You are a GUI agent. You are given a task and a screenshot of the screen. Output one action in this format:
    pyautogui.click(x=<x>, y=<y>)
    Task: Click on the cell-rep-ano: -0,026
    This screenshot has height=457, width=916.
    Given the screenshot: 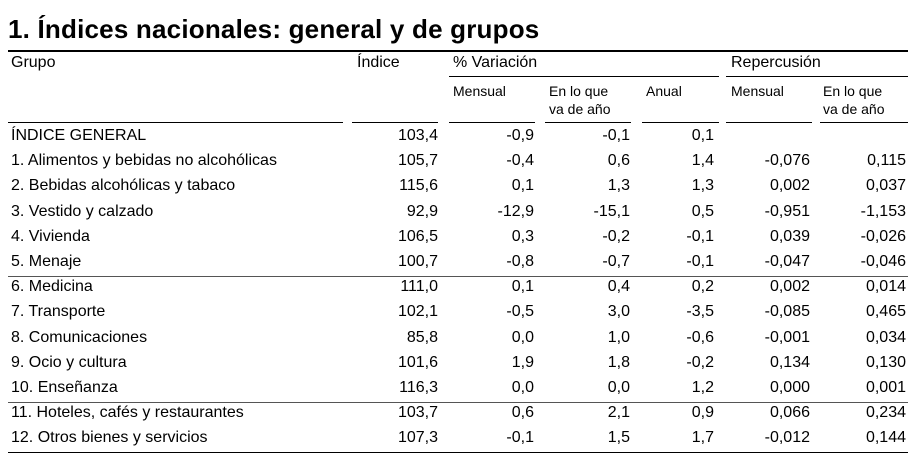 What is the action you would take?
    pyautogui.click(x=883, y=236)
    